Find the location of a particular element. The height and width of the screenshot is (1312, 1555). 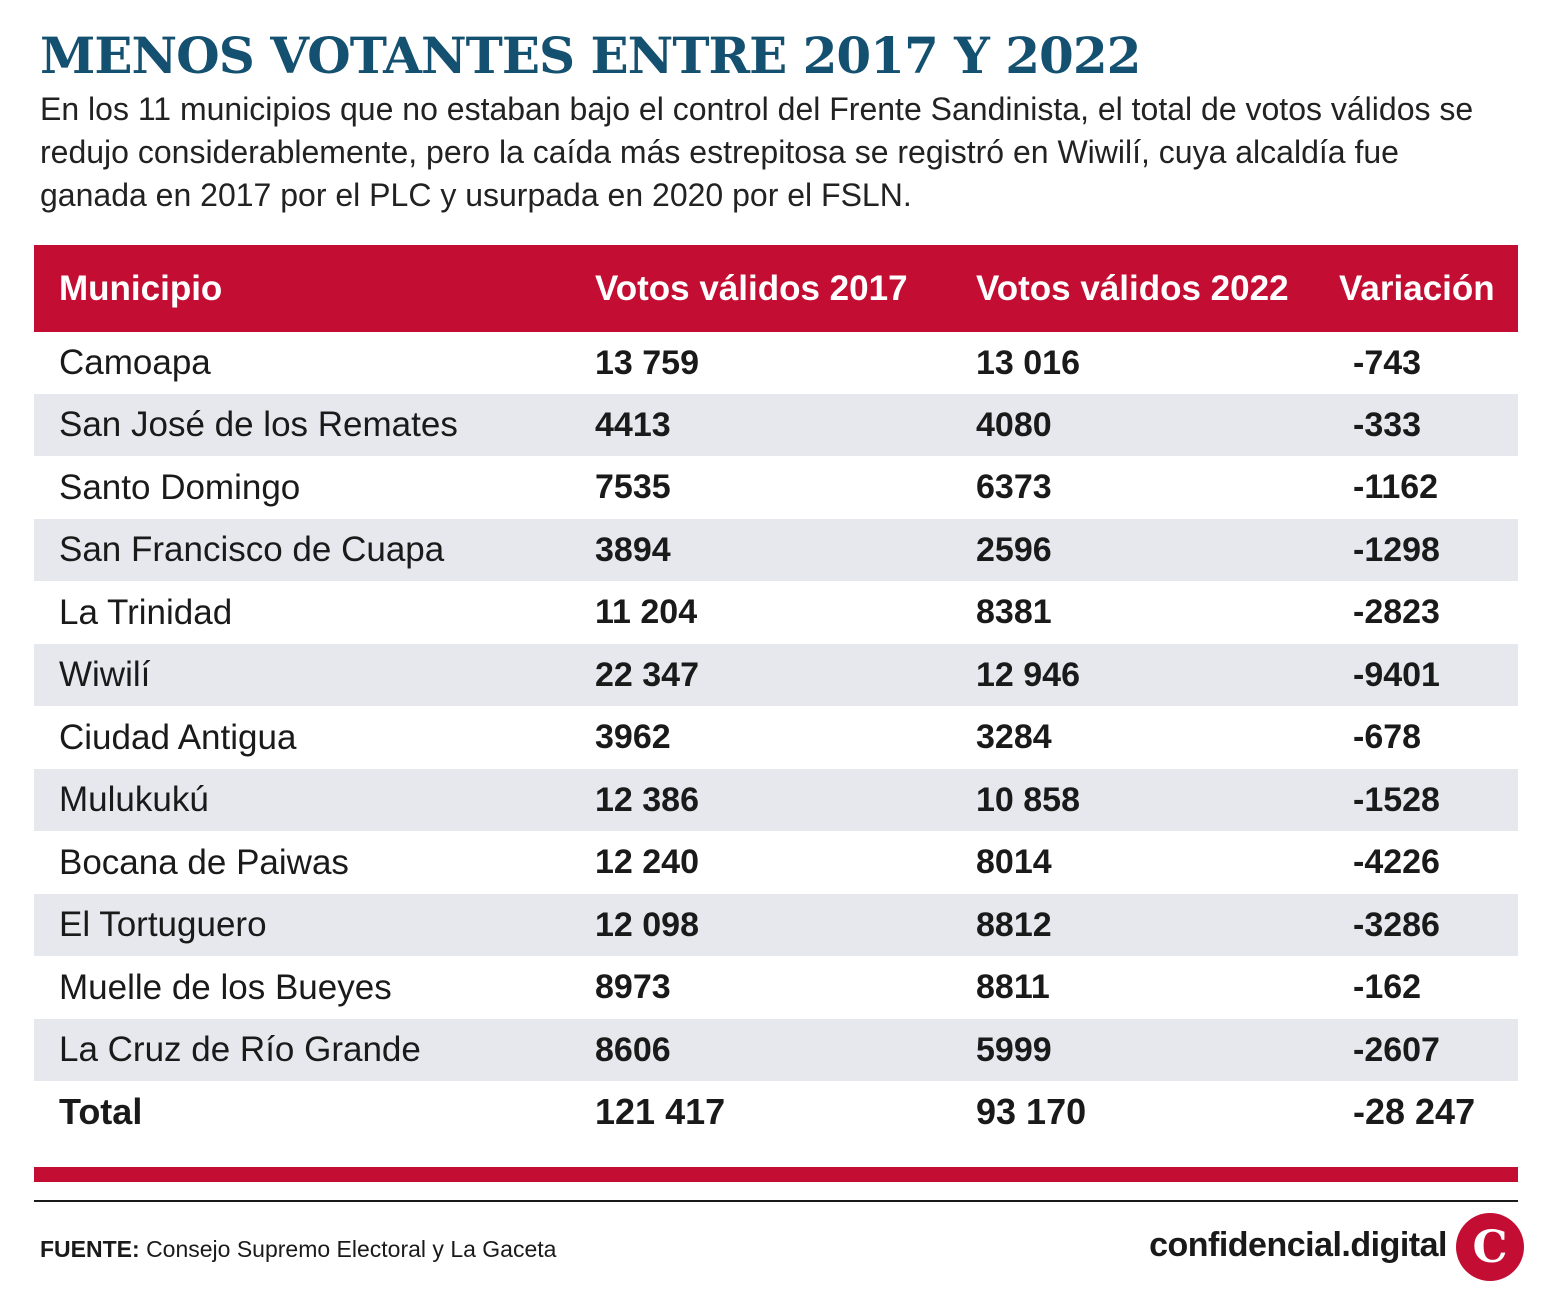

cell-votos-2017: 3962 is located at coordinates (633, 737).